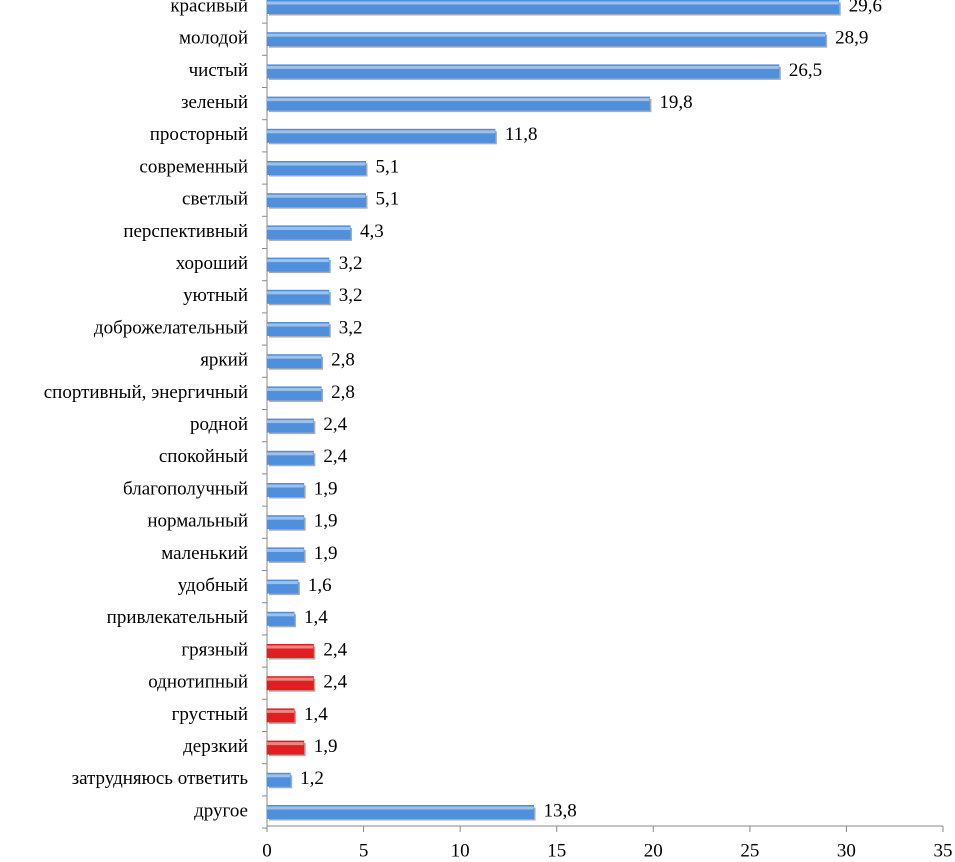 This screenshot has width=955, height=862. Describe the element at coordinates (343, 392) in the screenshot. I see `value-label: 2,8` at that location.